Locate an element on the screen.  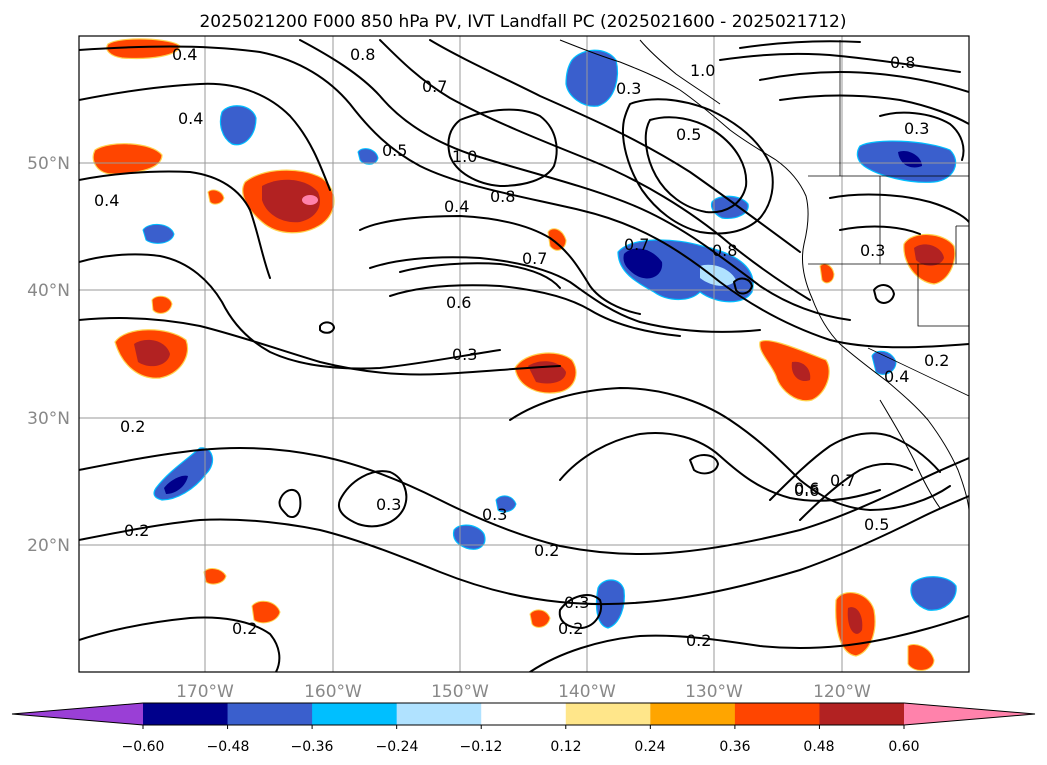
colorbar-tick-label: −0.36 is located at coordinates (312, 747).